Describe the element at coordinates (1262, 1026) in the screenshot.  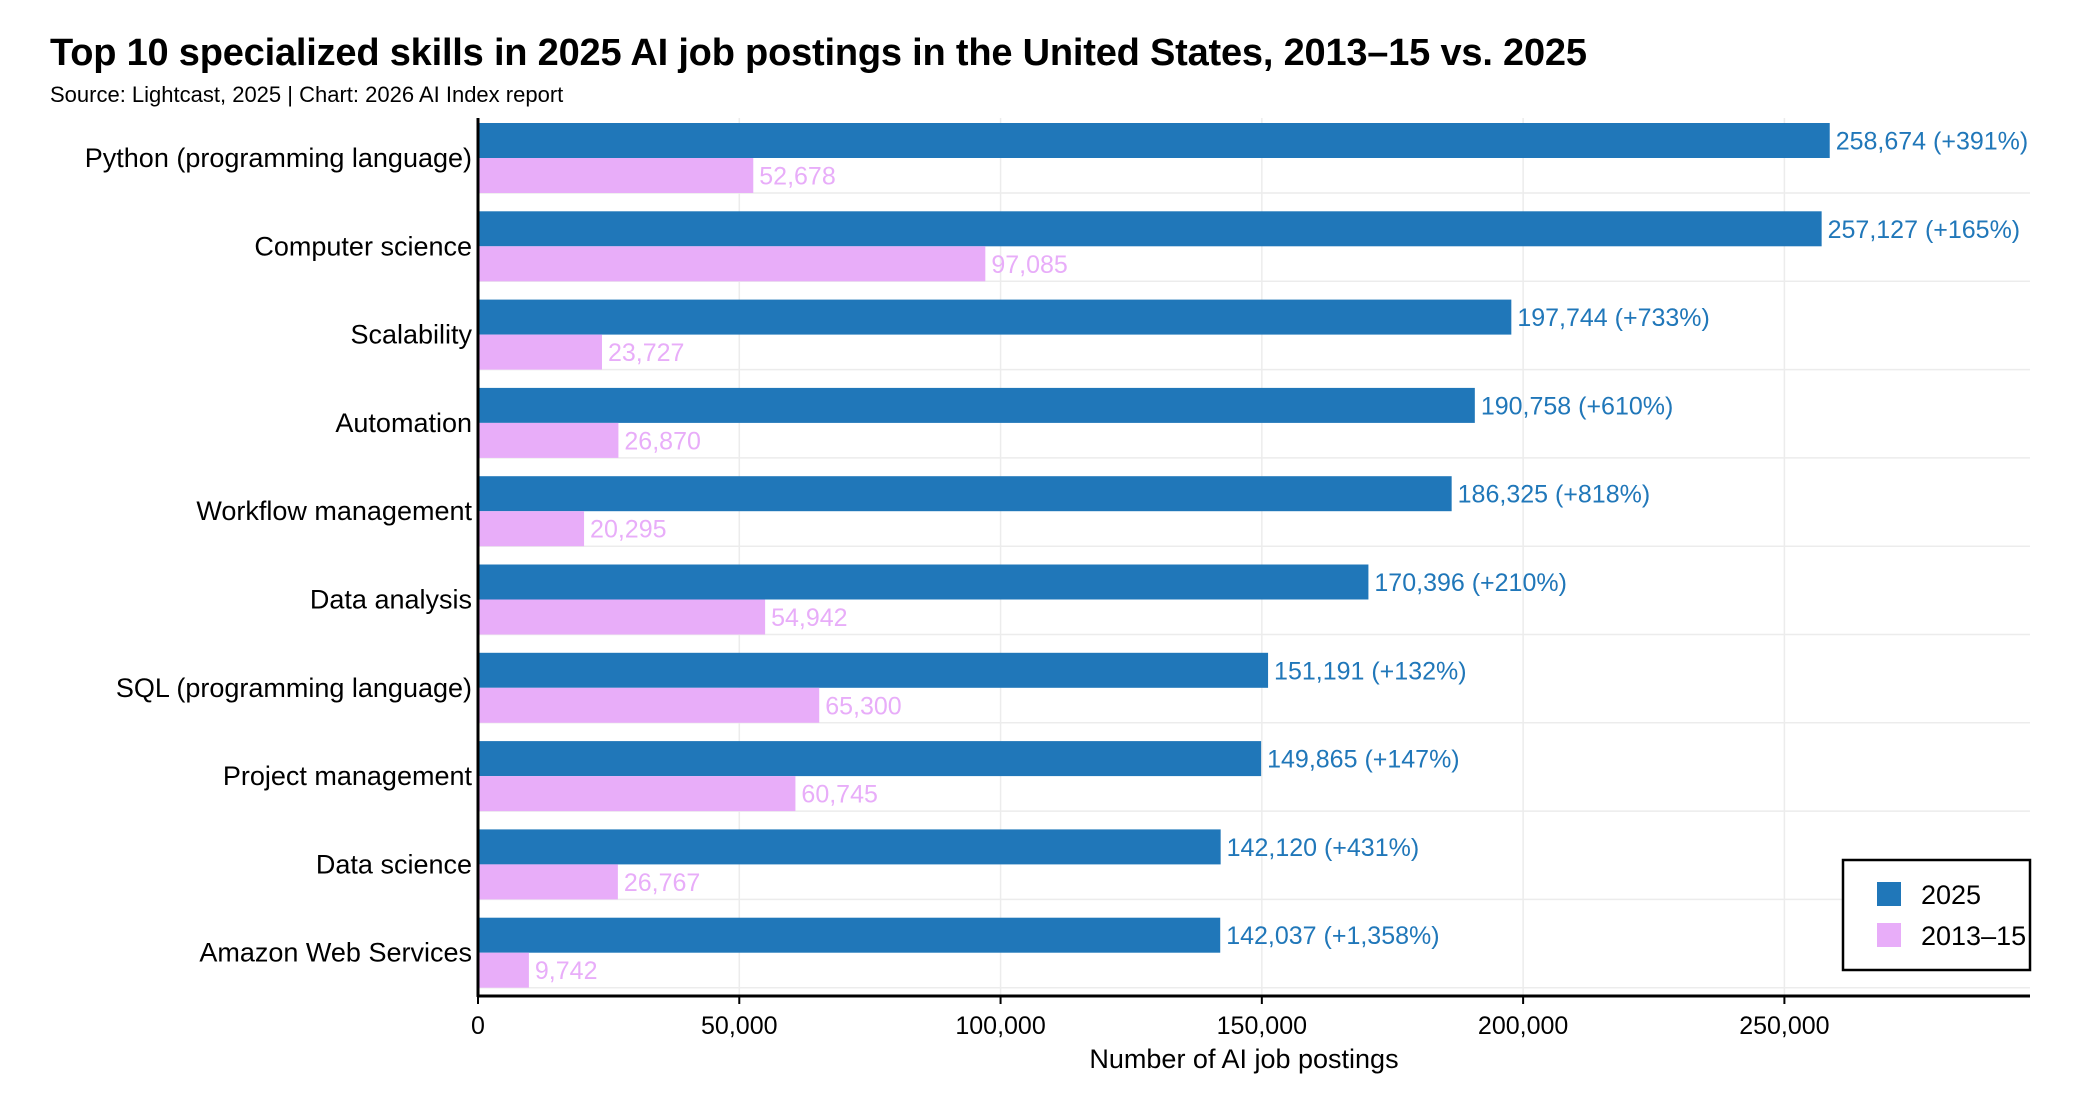
I see `x-tick-label: 150,000` at that location.